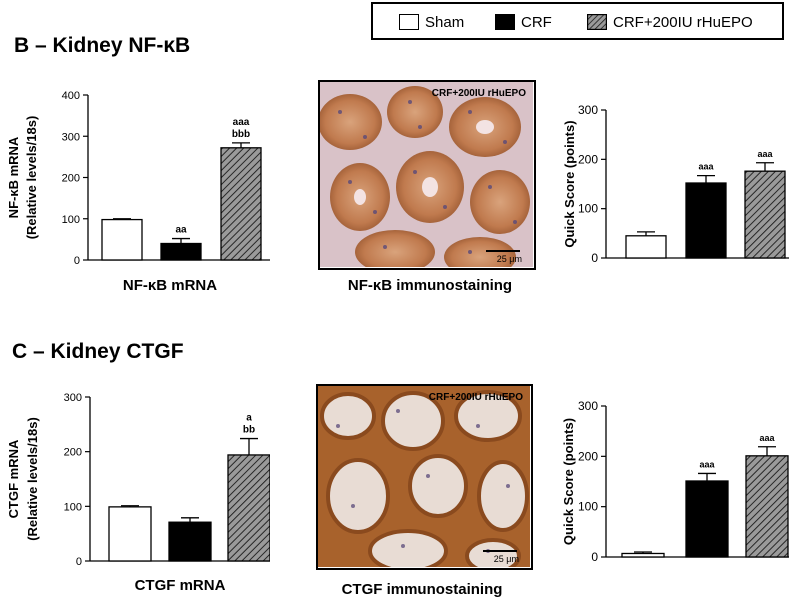  What do you see at coordinates (536, 22) in the screenshot?
I see `legend-label-crf: CRF` at bounding box center [536, 22].